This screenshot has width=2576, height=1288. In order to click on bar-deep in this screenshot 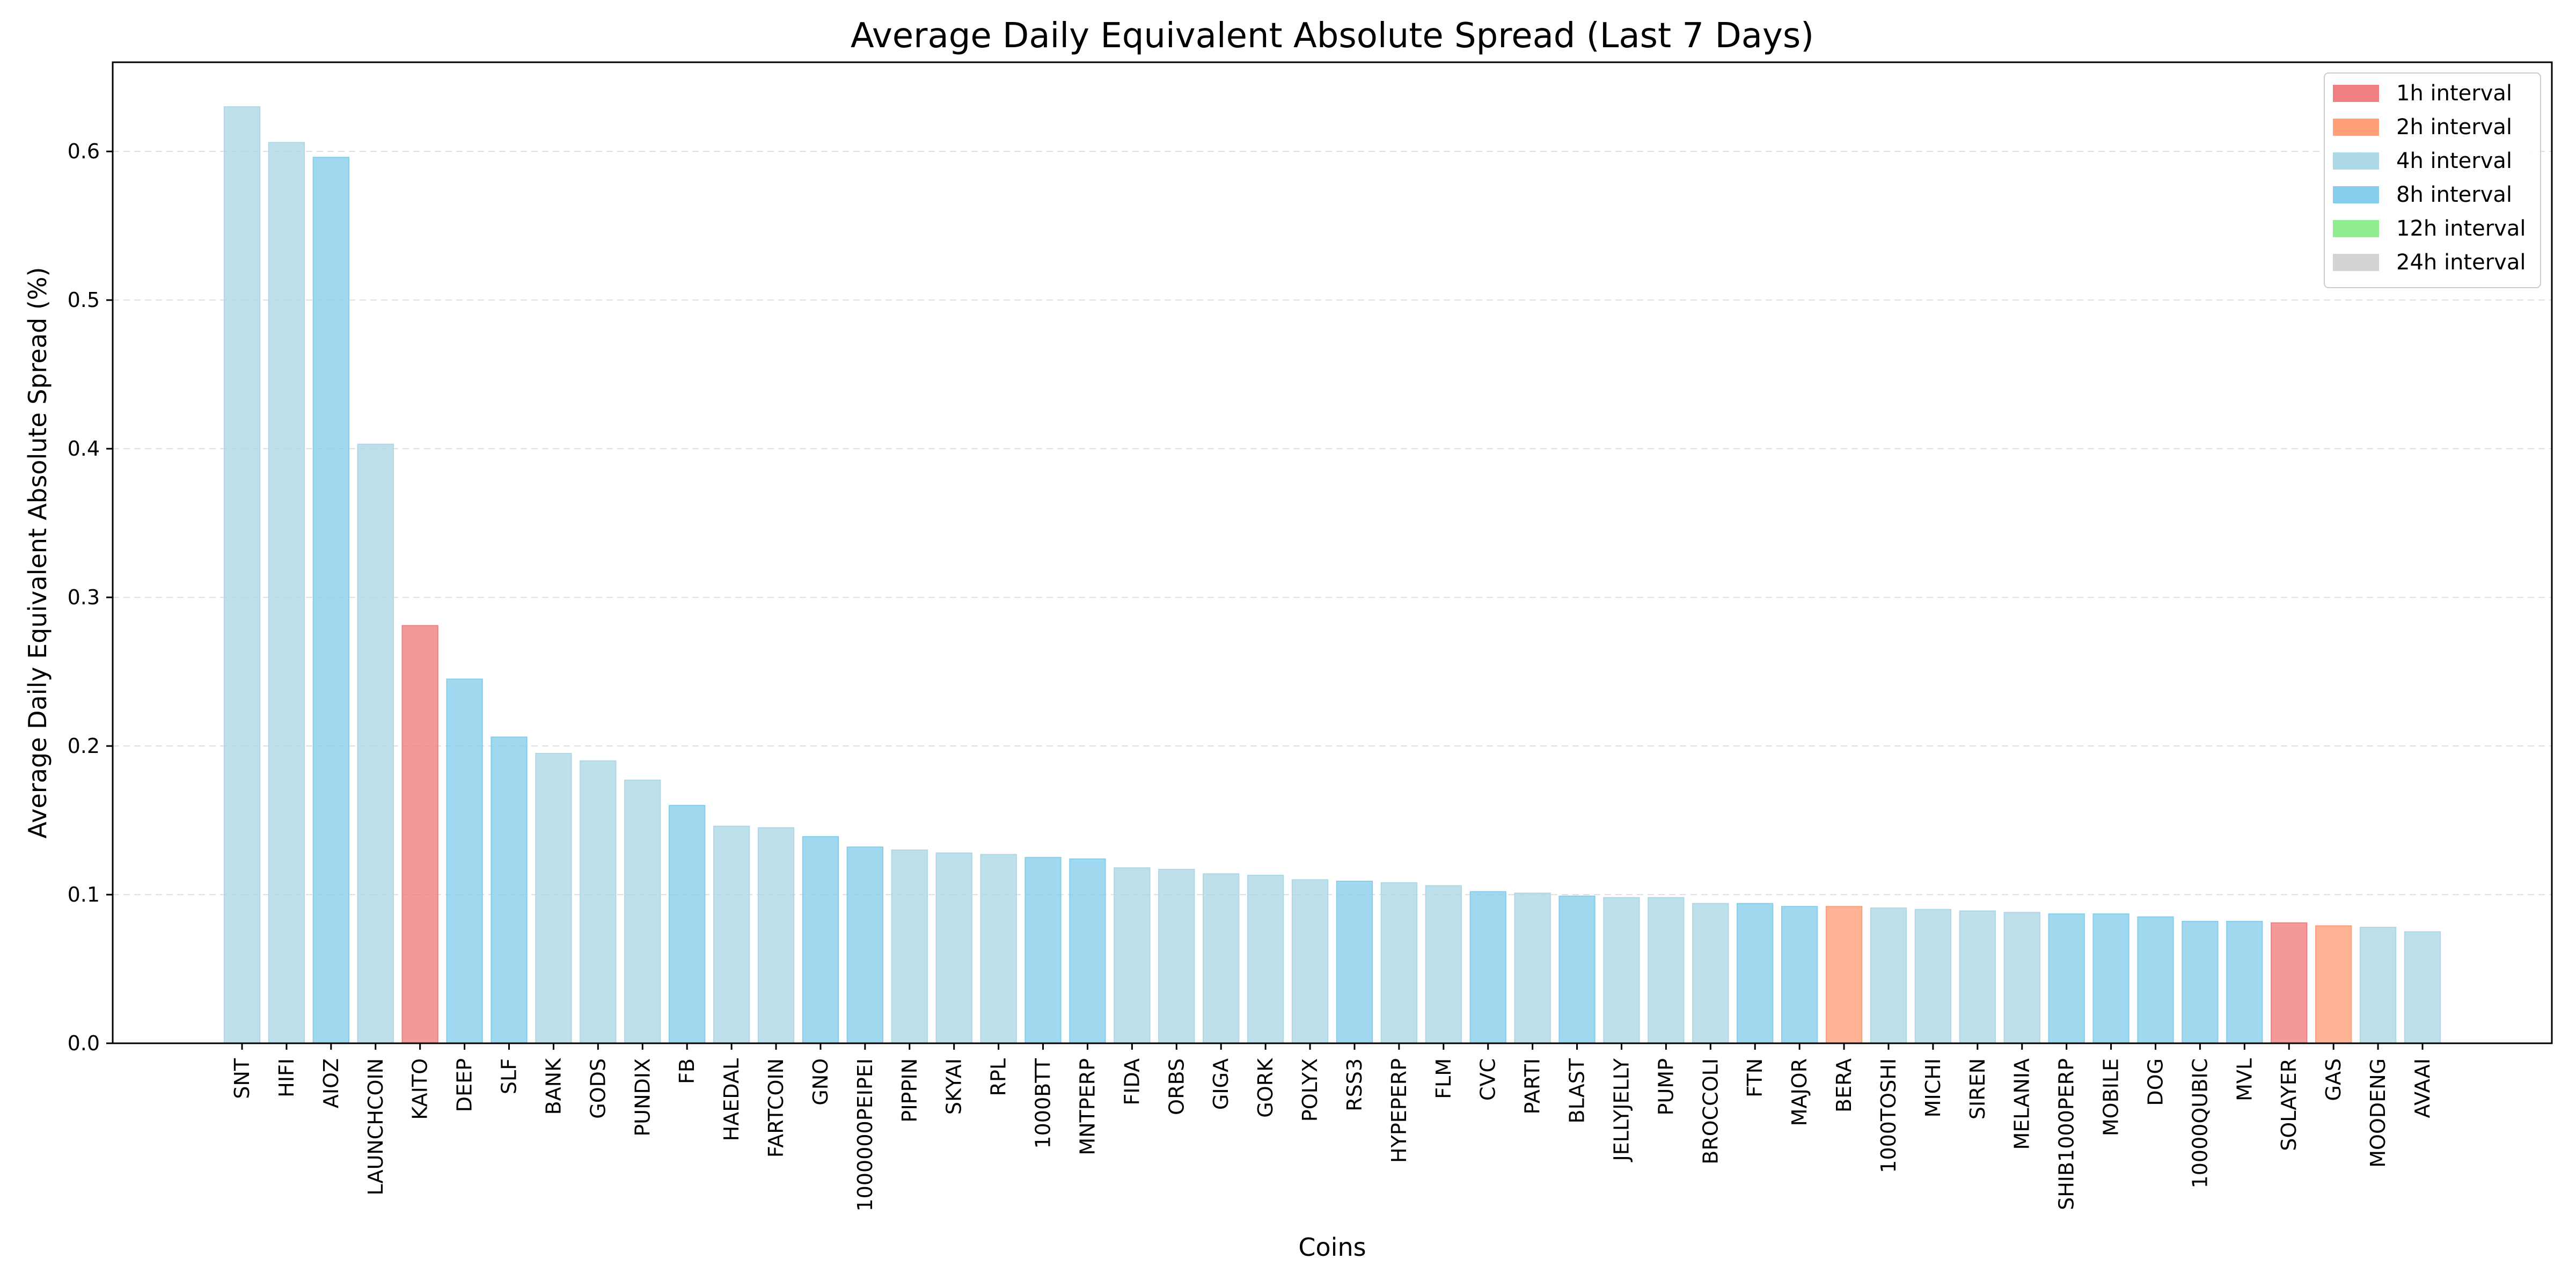, I will do `click(464, 861)`.